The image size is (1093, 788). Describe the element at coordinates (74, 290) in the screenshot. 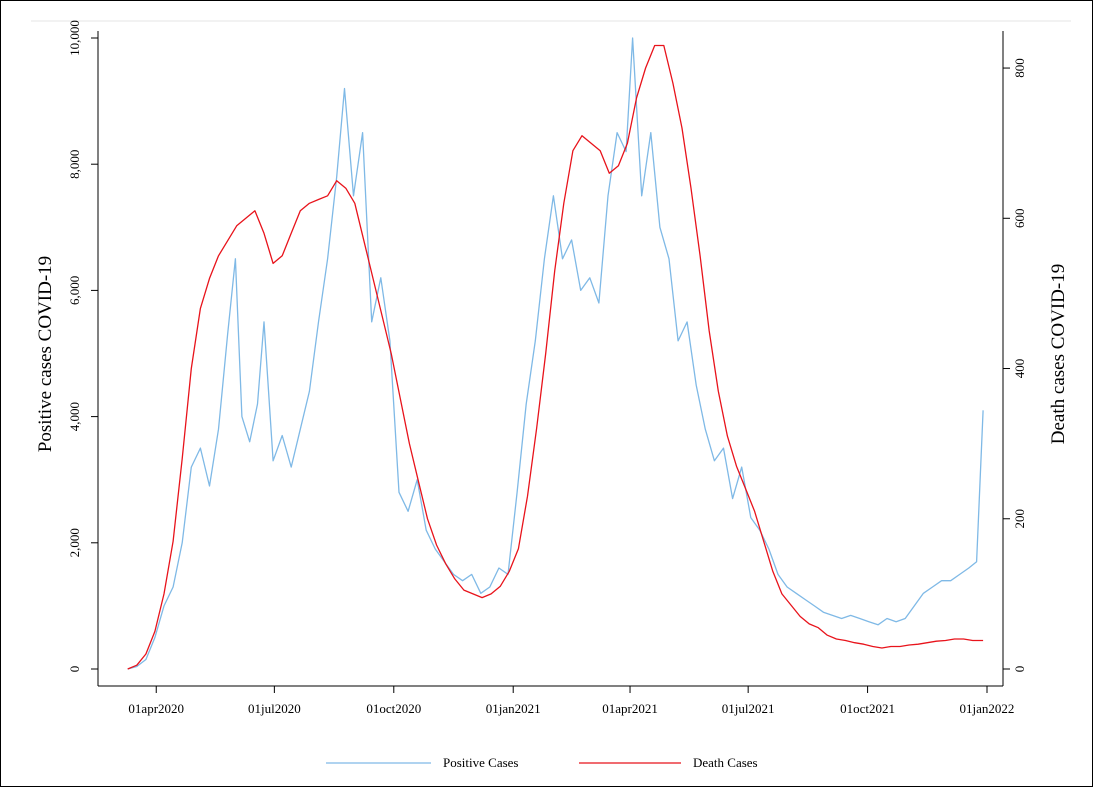

I see `y-left-tick-label: 6,000` at that location.